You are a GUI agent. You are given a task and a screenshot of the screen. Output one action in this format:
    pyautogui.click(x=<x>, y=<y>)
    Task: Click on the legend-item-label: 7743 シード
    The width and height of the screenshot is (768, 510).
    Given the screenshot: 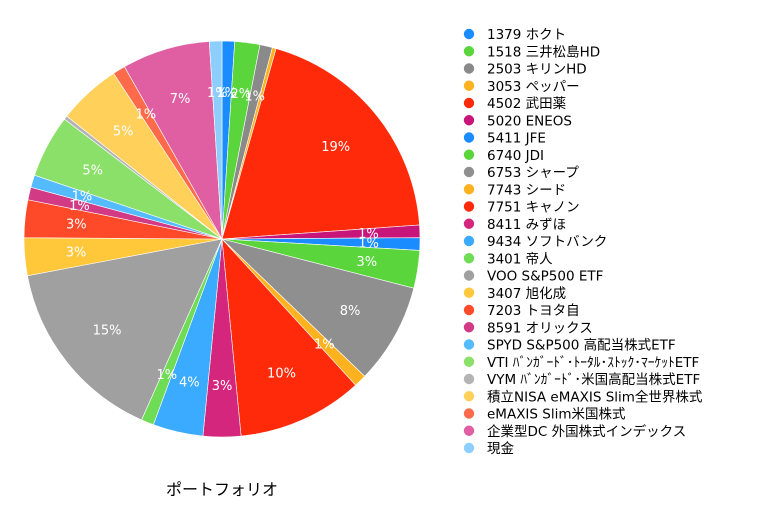 What is the action you would take?
    pyautogui.click(x=526, y=190)
    